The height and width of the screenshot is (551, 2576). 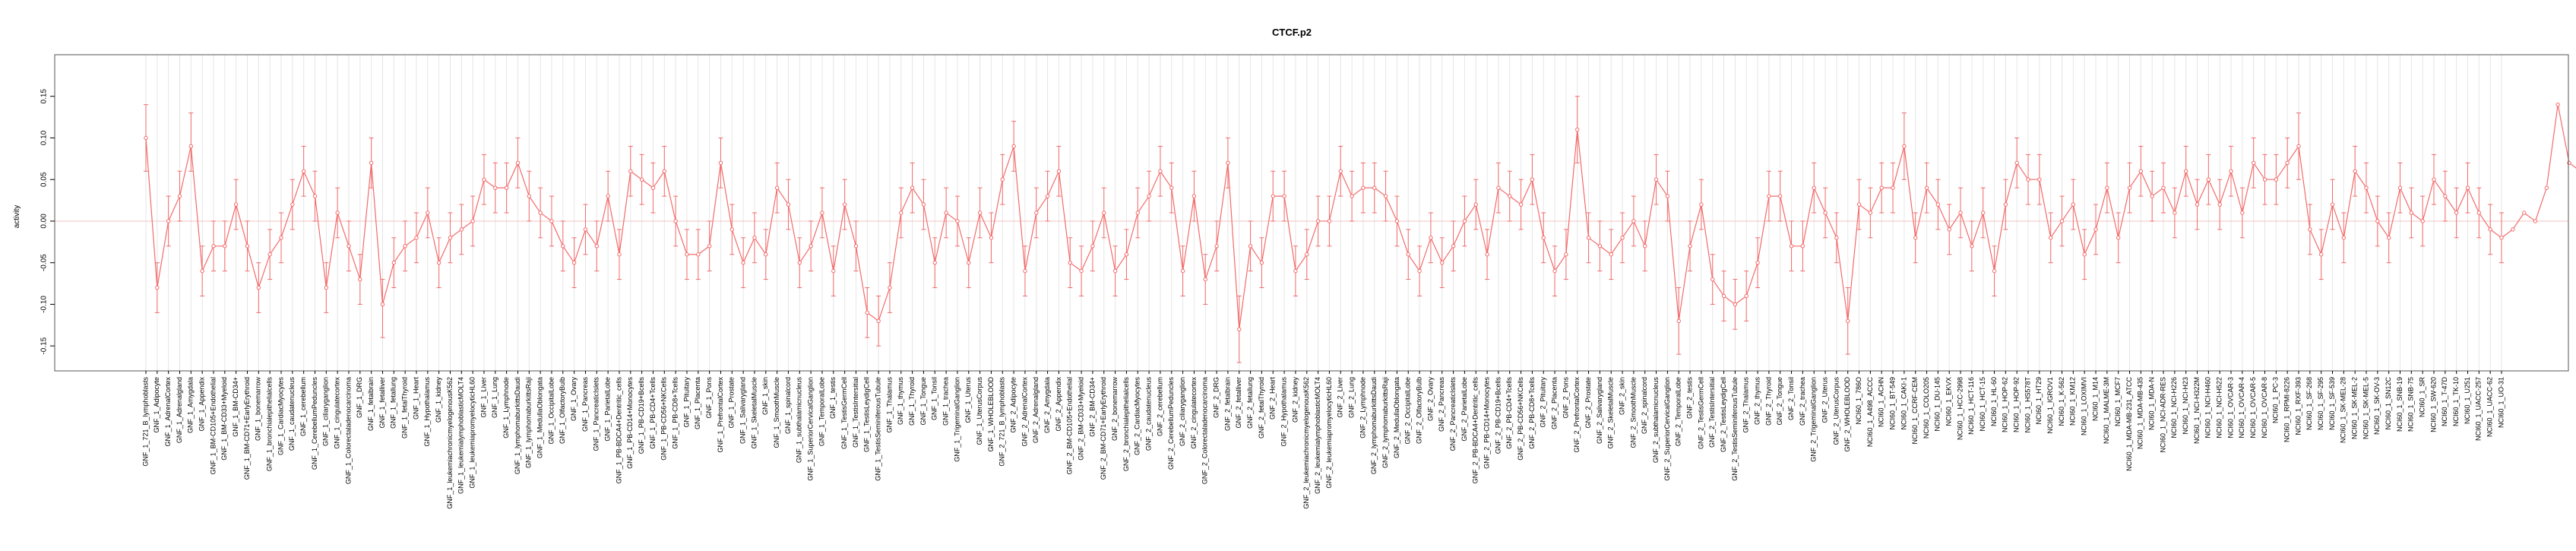 I want to click on x-tick-label: GNF_1_Heart, so click(x=416, y=398).